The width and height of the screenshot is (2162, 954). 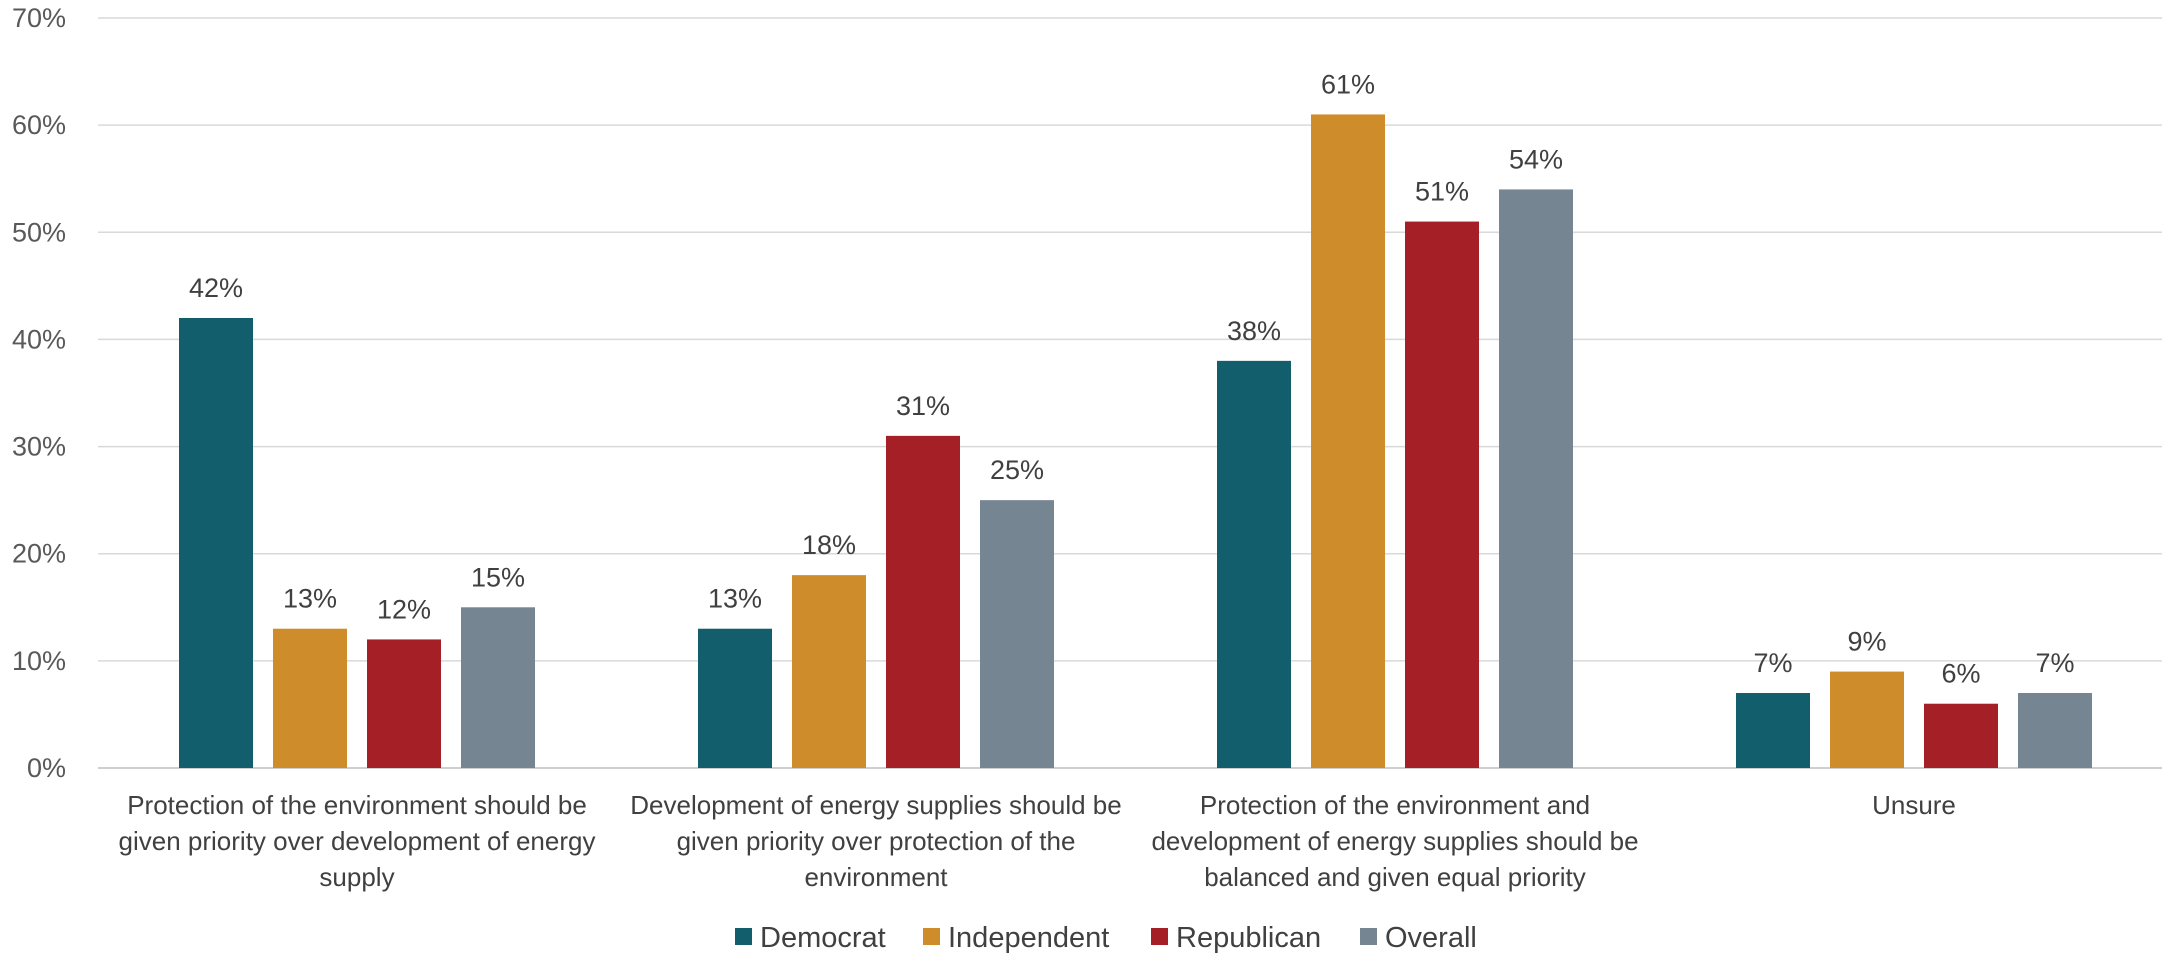 I want to click on data-label: 42%, so click(x=216, y=288).